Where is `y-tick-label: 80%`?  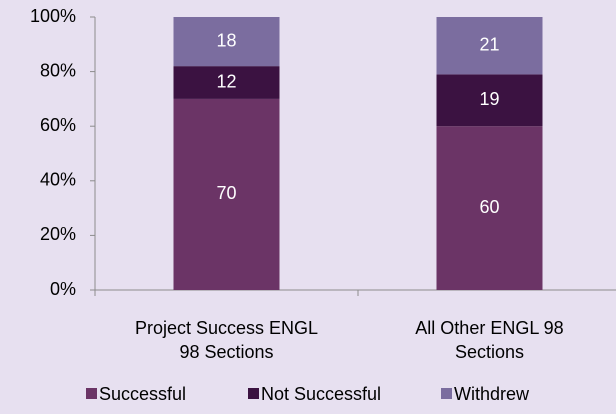
y-tick-label: 80% is located at coordinates (58, 70).